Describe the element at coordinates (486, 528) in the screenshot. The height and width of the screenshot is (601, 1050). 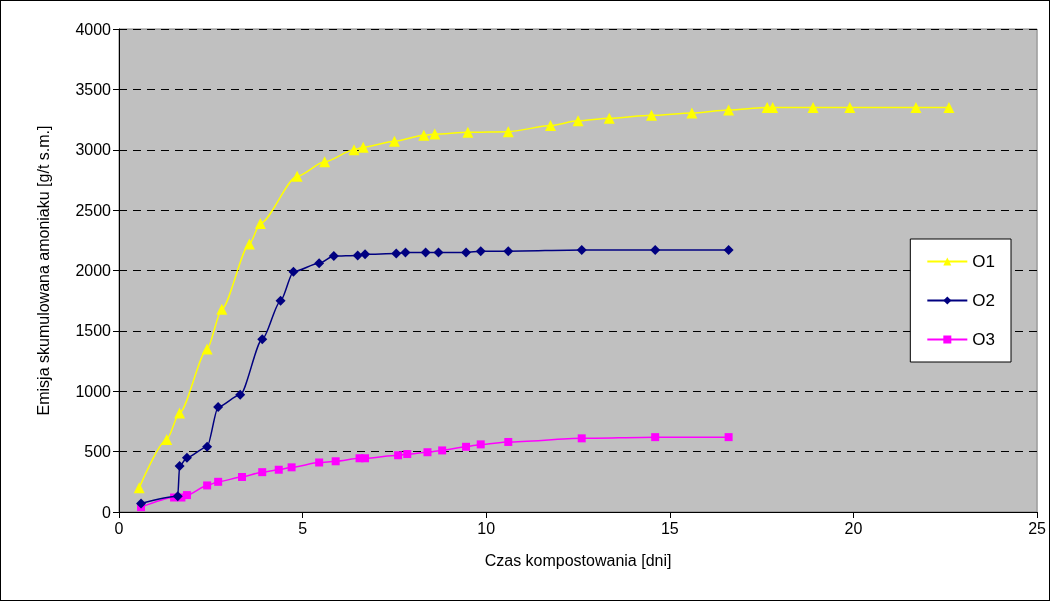
I see `x-tick-label: 10` at that location.